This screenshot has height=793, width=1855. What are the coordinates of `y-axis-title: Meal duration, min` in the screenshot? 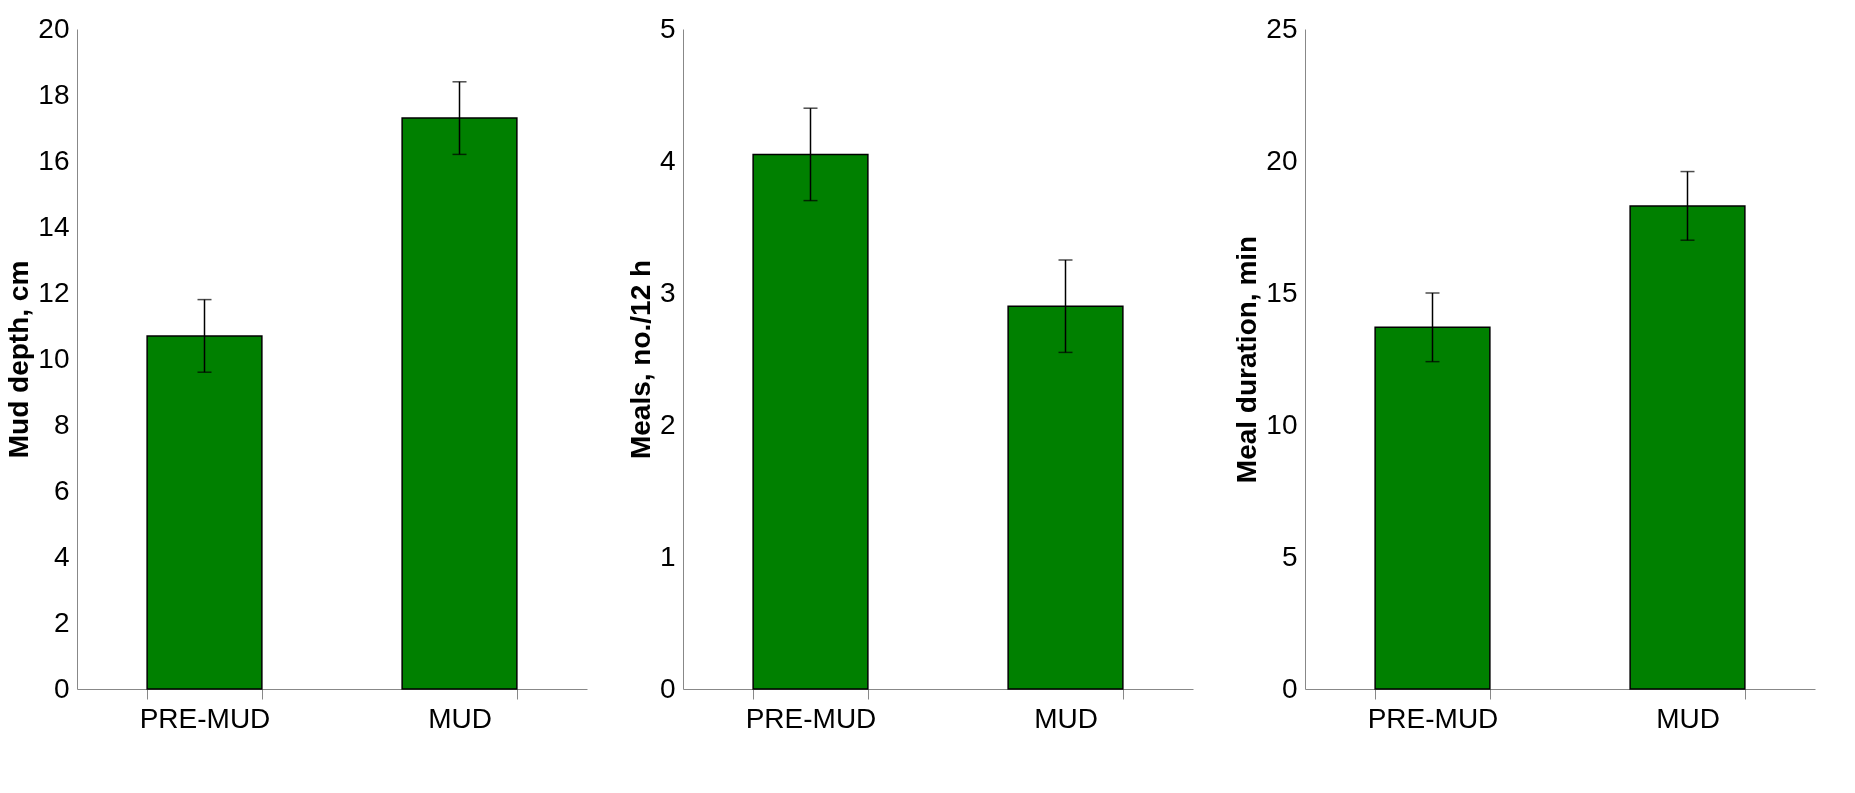 It's located at (1247, 359).